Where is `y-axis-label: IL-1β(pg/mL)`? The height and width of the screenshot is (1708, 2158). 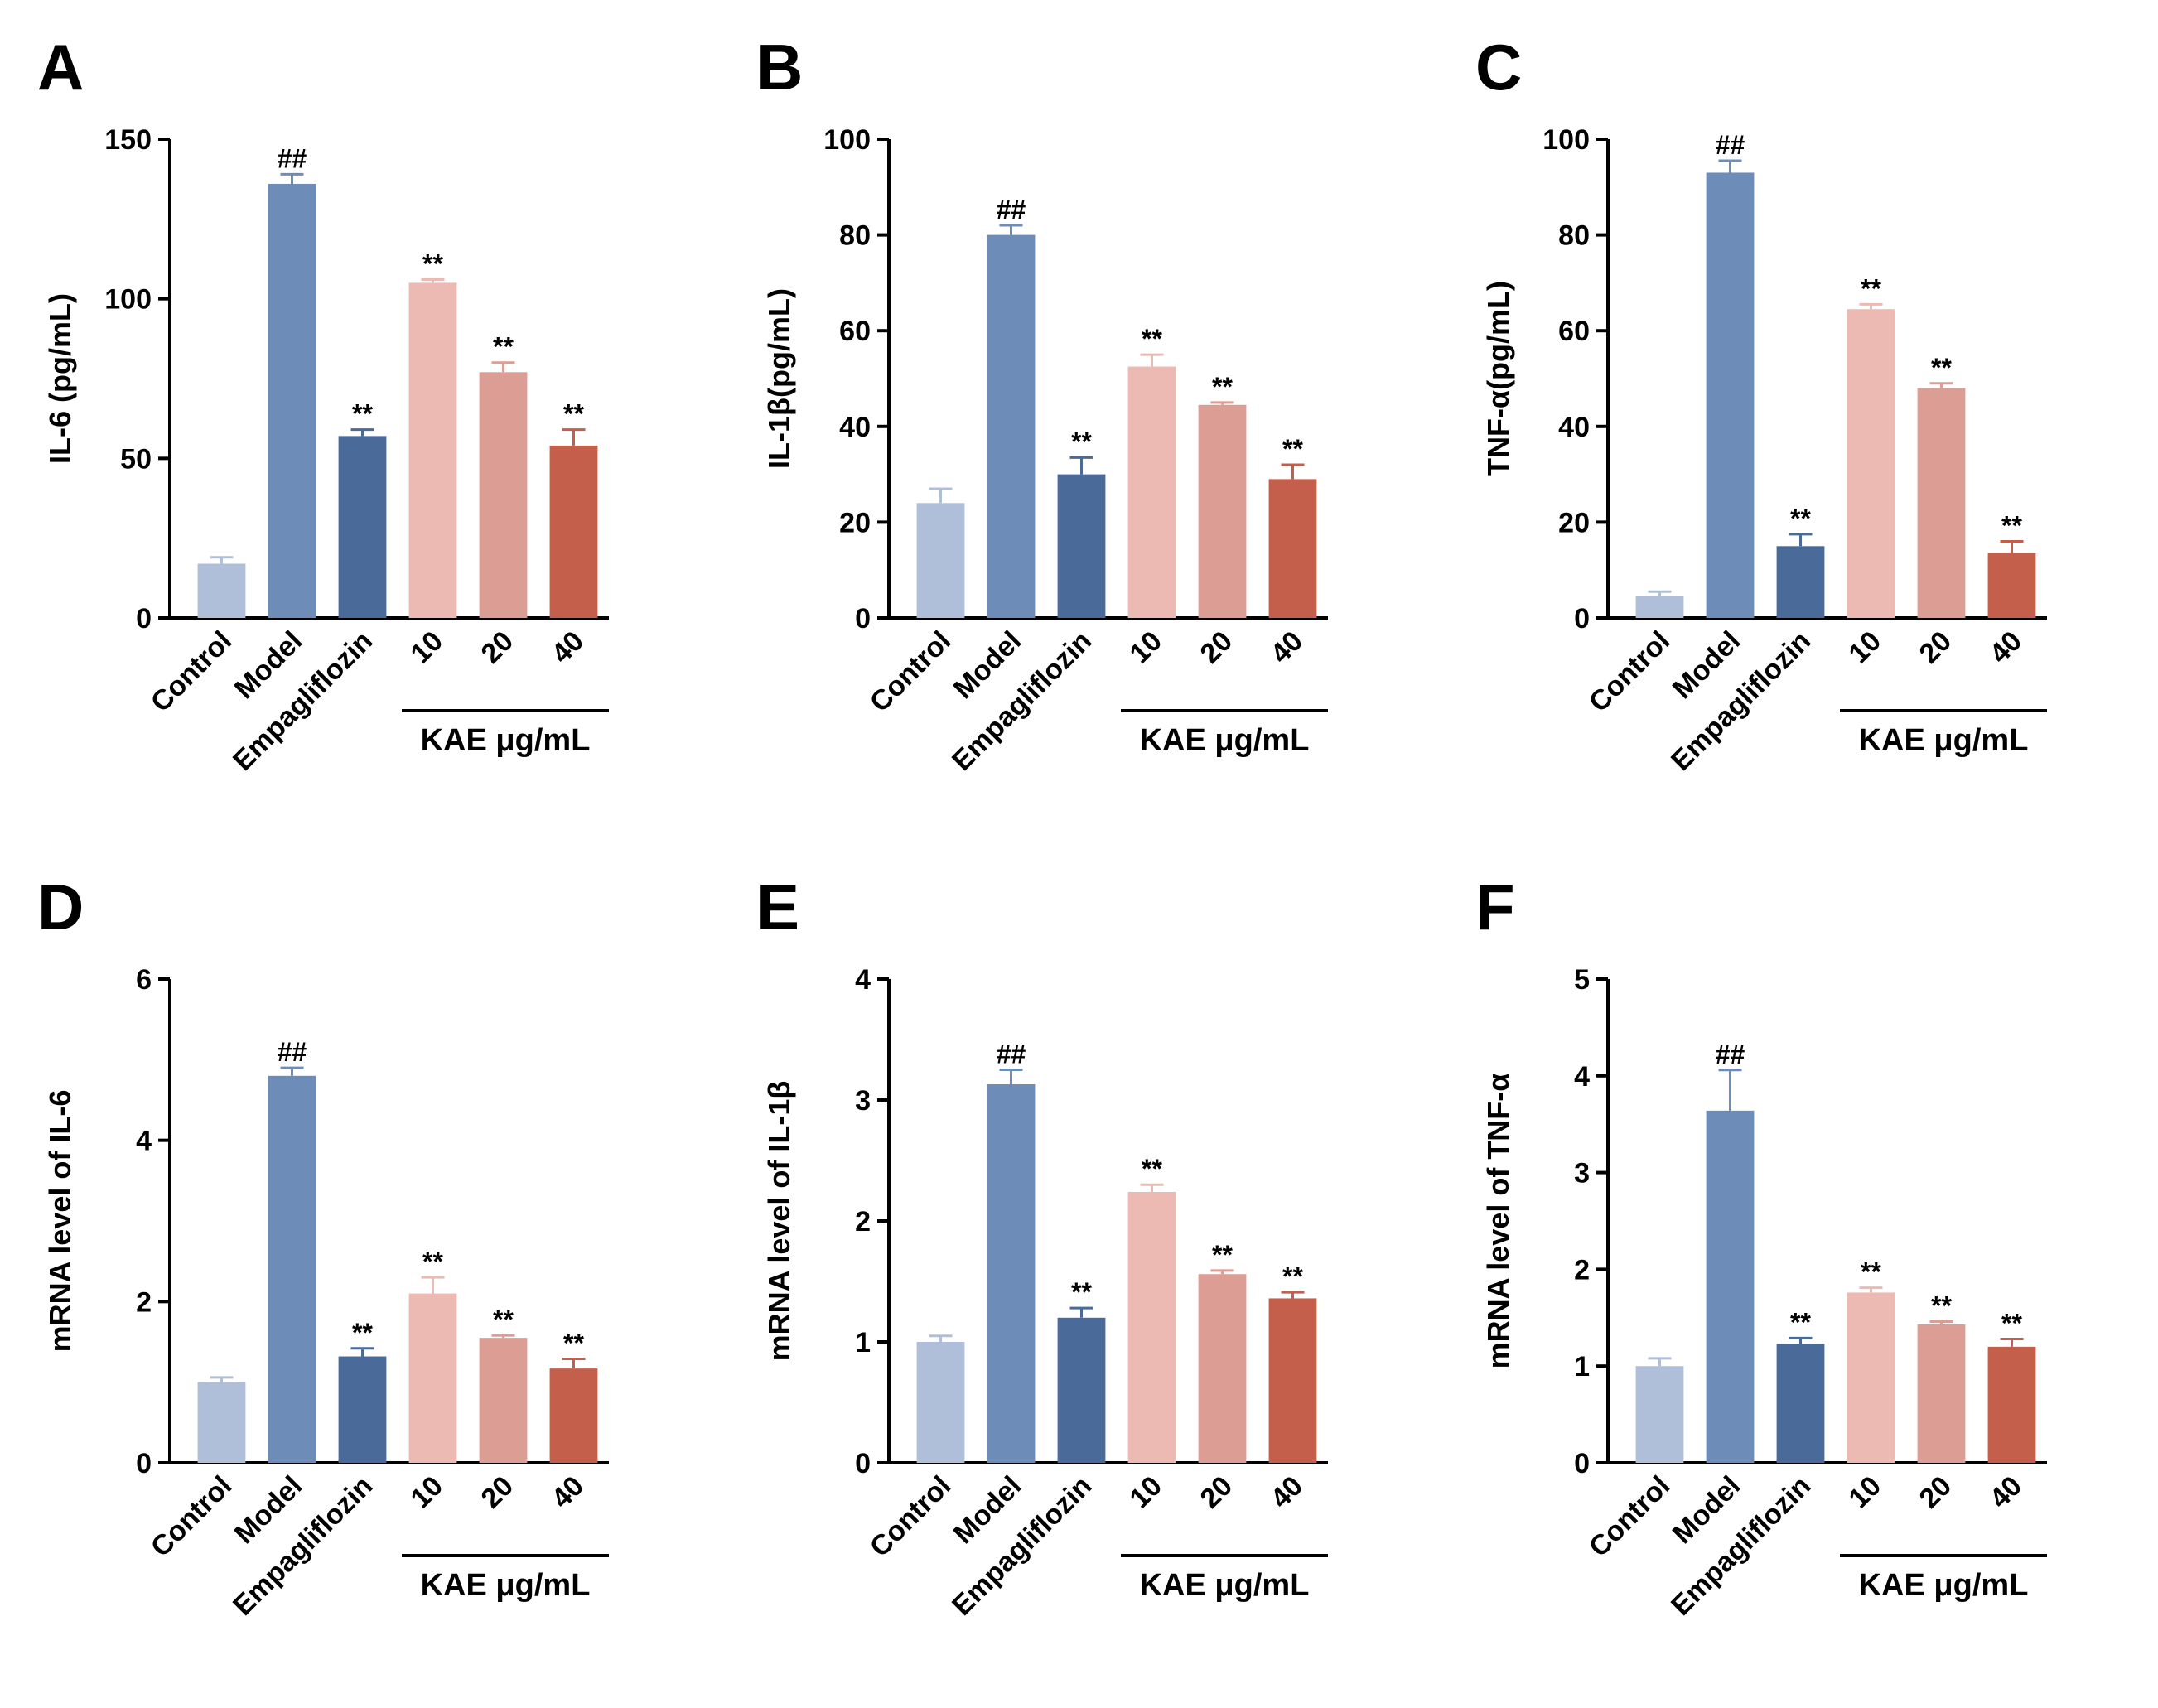
y-axis-label: IL-1β(pg/mL) is located at coordinates (779, 378).